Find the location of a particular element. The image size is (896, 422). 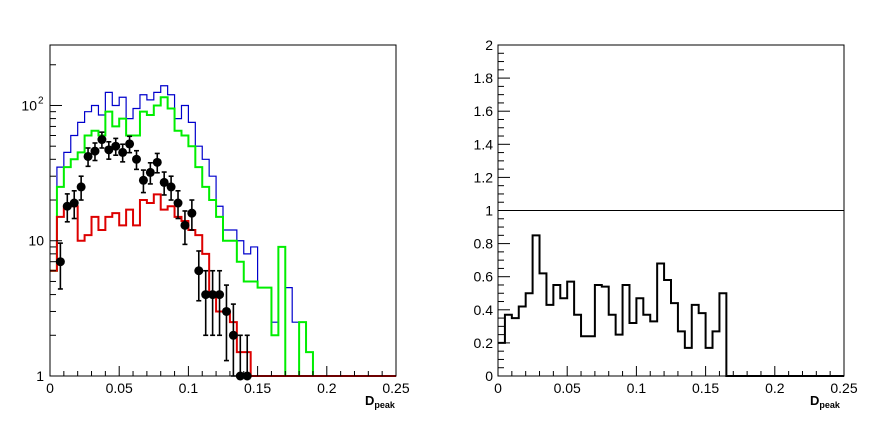

right-y-tick-label: 0 is located at coordinates (489, 376).